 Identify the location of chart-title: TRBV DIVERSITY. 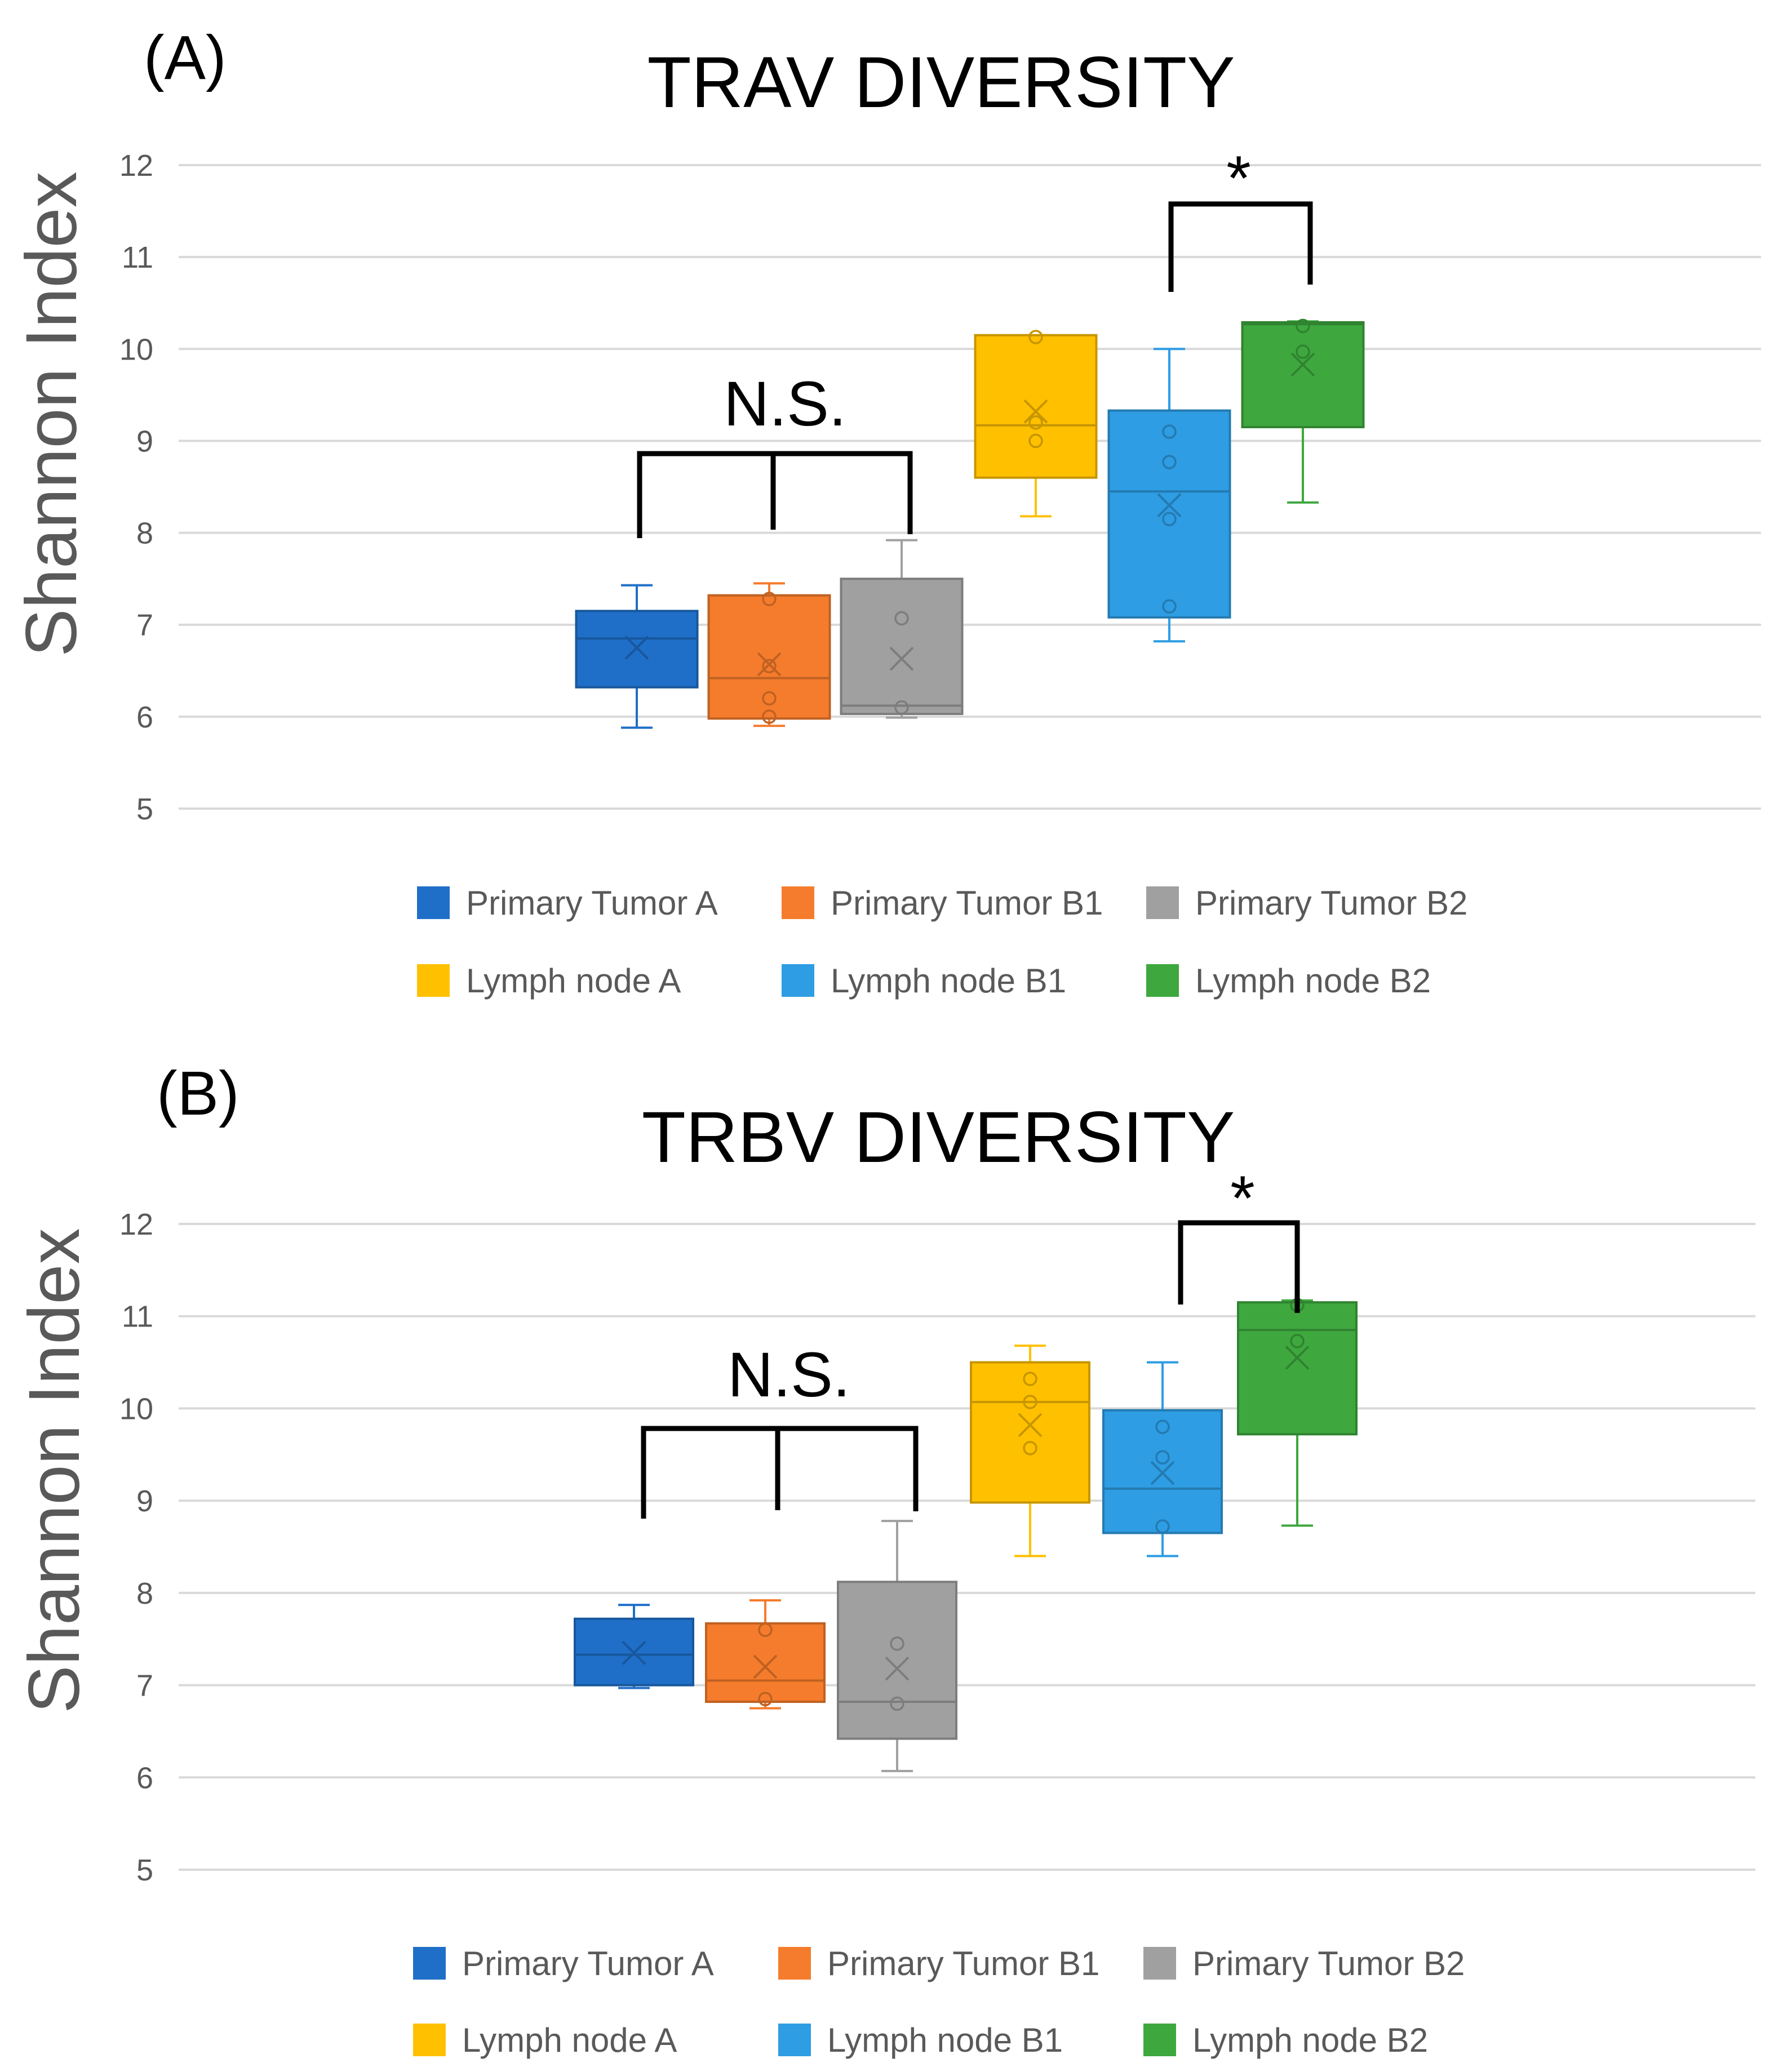
(938, 1137).